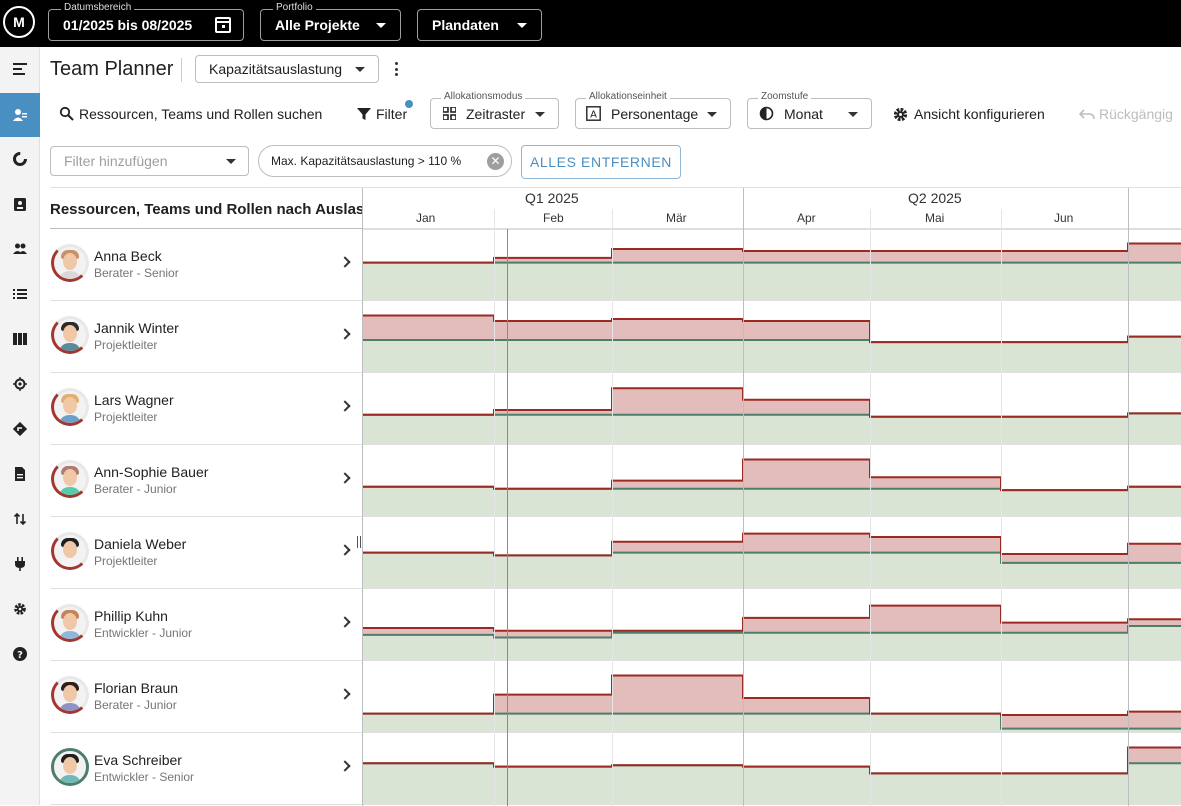 The width and height of the screenshot is (1181, 806). I want to click on resource-row: Florian Braun Berater - Junior, so click(206, 697).